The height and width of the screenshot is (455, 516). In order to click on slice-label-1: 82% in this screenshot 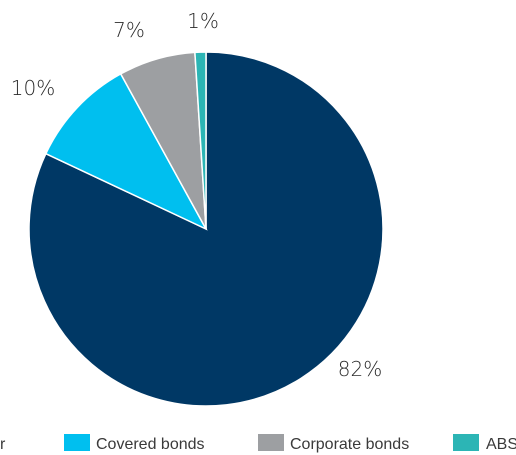, I will do `click(360, 369)`.